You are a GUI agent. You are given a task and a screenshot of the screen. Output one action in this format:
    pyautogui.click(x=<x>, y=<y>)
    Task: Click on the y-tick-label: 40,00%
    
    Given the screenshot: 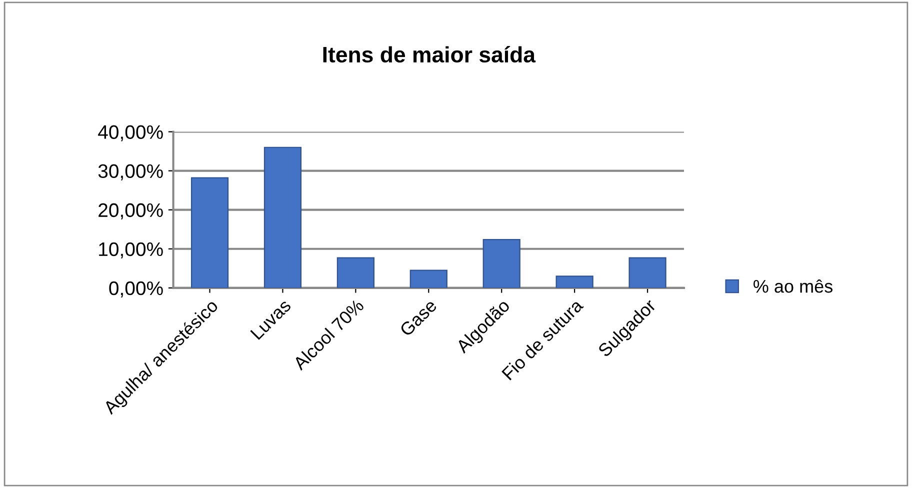 What is the action you would take?
    pyautogui.click(x=130, y=133)
    